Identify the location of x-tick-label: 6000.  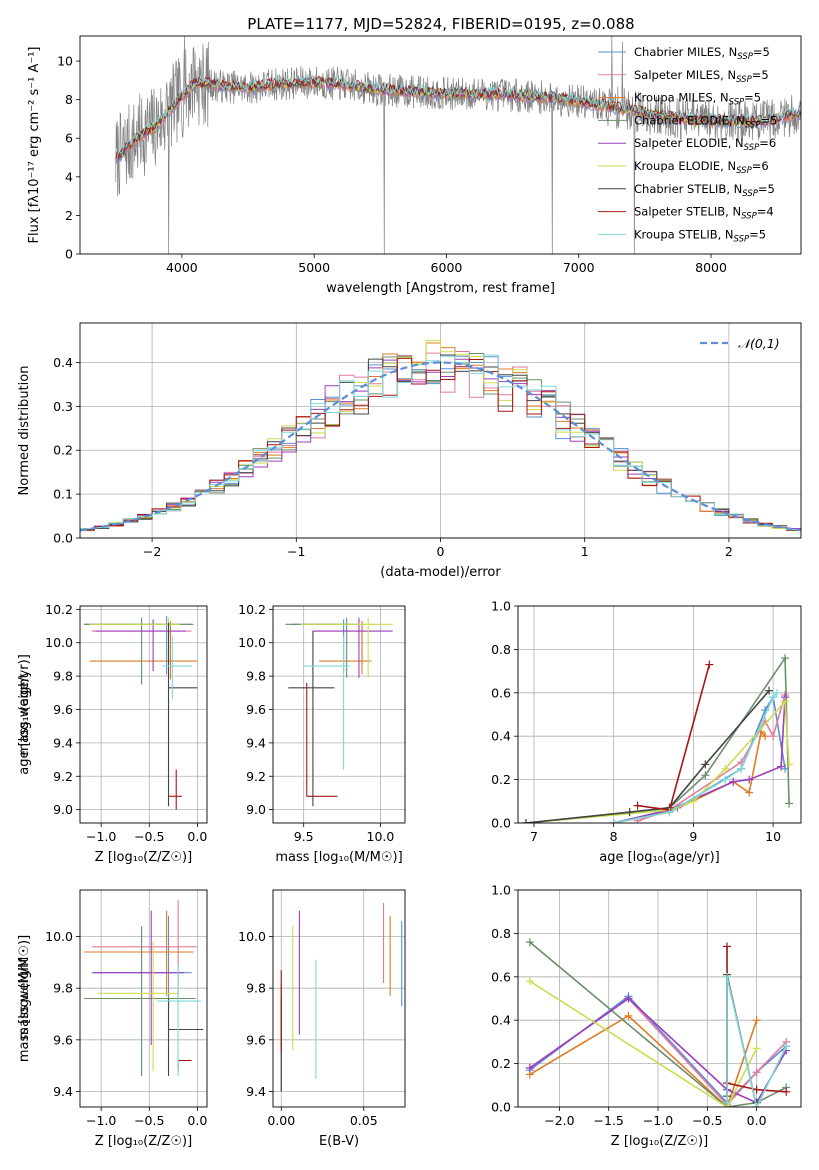
(447, 267).